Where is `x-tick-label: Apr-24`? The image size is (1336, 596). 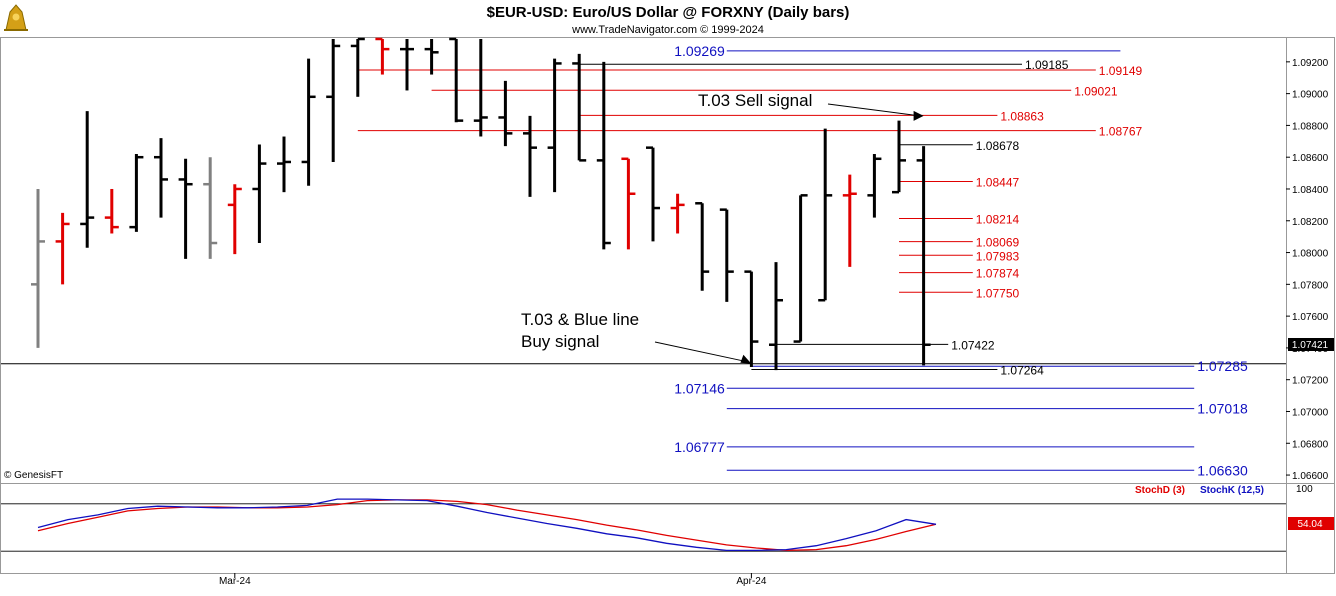 x-tick-label: Apr-24 is located at coordinates (751, 581).